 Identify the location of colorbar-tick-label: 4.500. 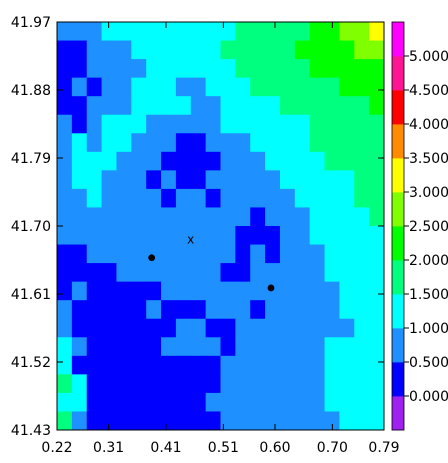
(428, 91).